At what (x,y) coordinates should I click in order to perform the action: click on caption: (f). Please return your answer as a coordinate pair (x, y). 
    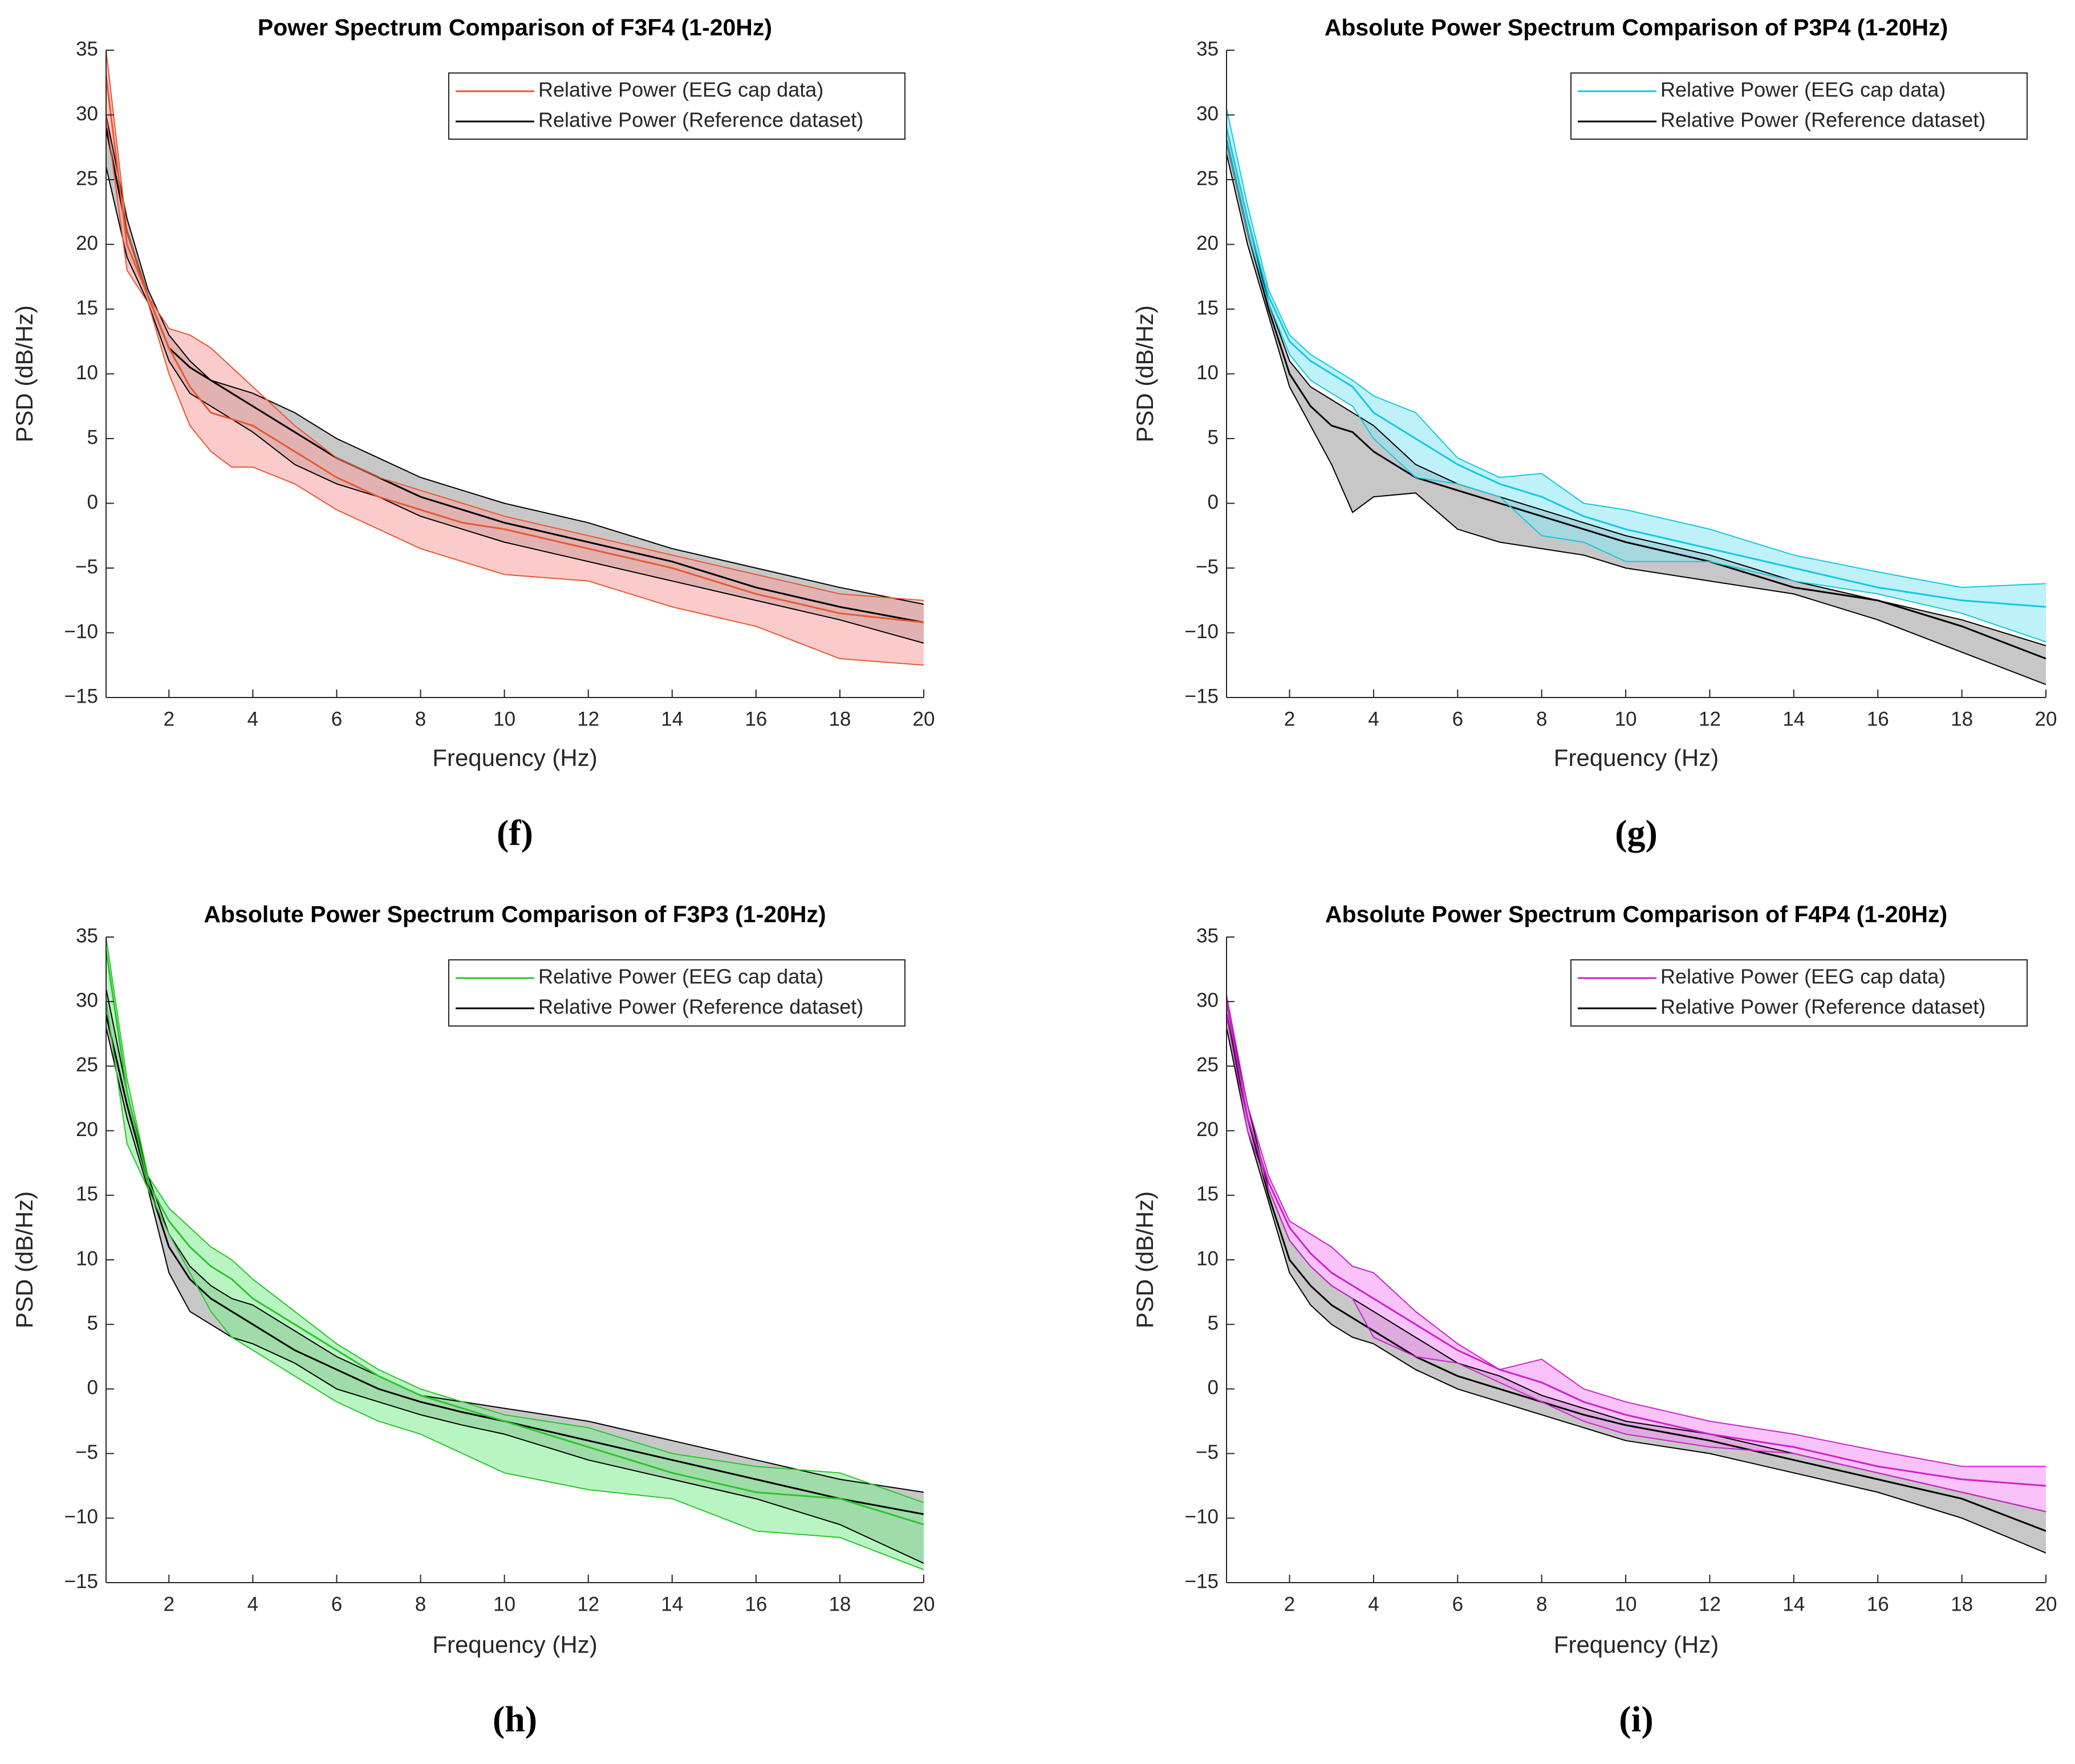
    Looking at the image, I should click on (515, 833).